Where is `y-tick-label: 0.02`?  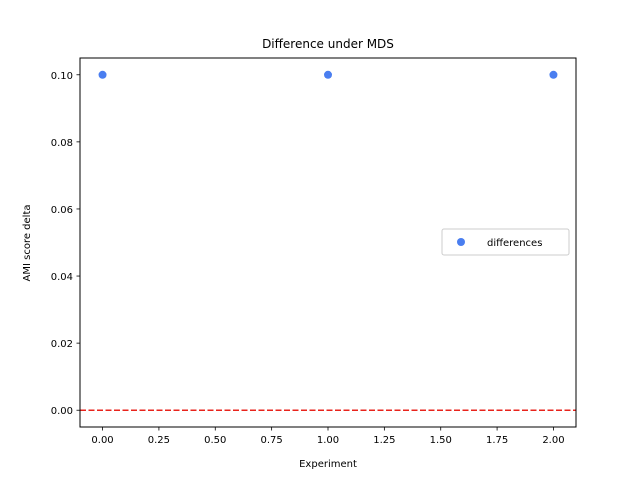 y-tick-label: 0.02 is located at coordinates (62, 344).